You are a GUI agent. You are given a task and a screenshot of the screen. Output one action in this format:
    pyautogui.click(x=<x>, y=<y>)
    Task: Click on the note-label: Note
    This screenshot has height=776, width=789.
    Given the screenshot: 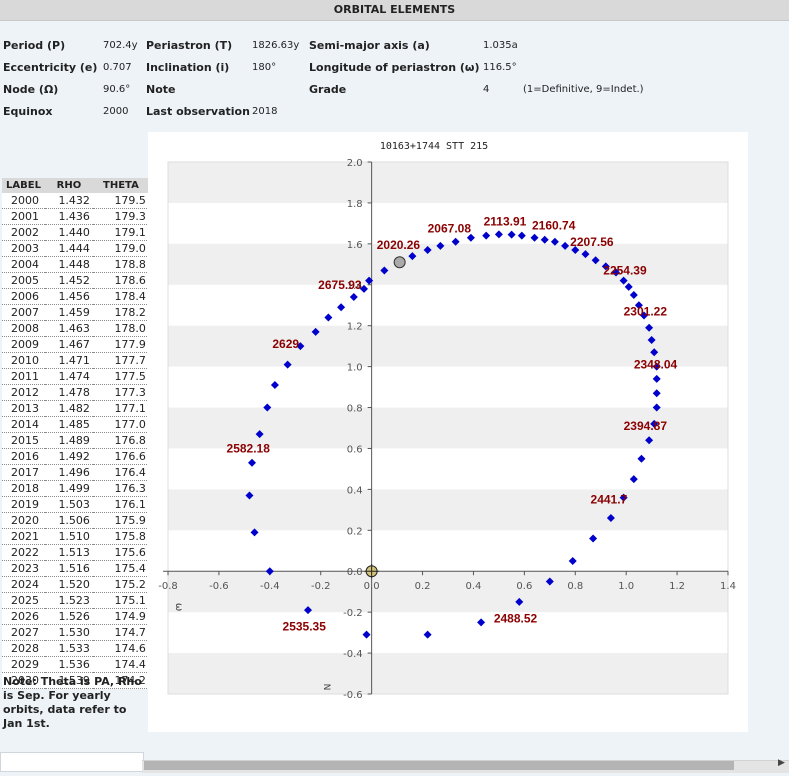 What is the action you would take?
    pyautogui.click(x=161, y=89)
    